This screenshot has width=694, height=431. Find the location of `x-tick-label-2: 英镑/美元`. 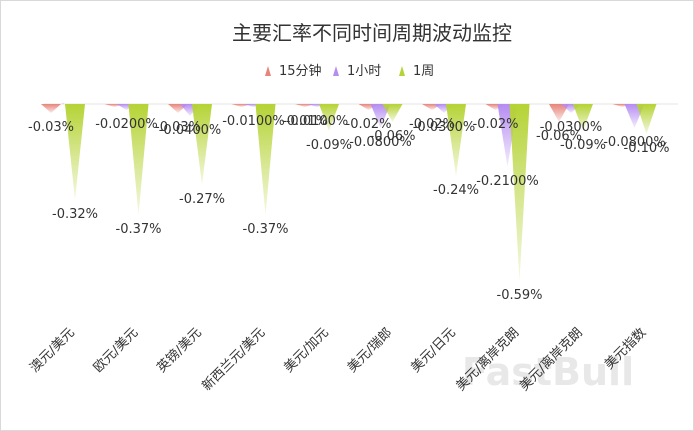

x-tick-label-2: 英镑/美元 is located at coordinates (179, 350).